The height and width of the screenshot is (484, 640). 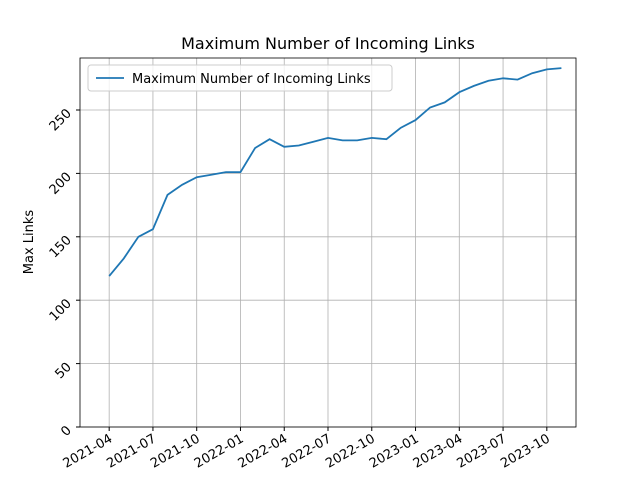 What do you see at coordinates (251, 79) in the screenshot?
I see `legend-label: Maximum Number of Incoming Links` at bounding box center [251, 79].